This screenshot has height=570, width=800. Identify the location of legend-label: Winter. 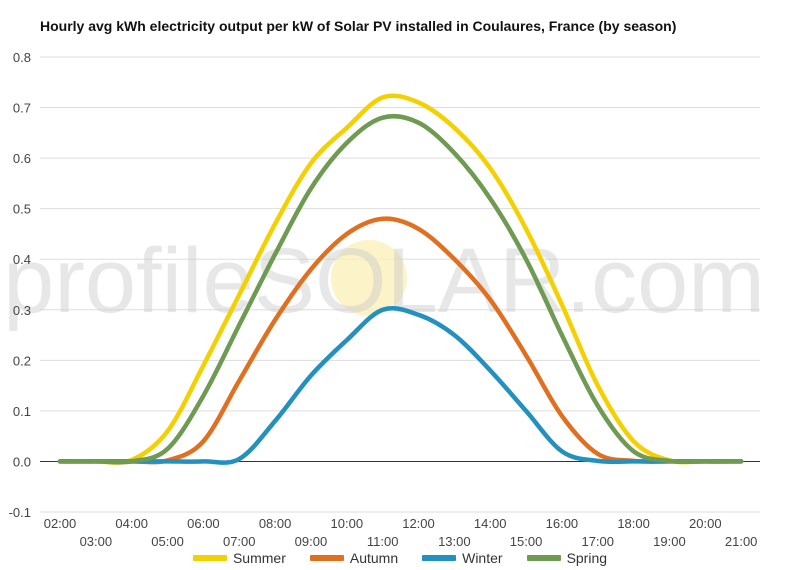
(482, 558).